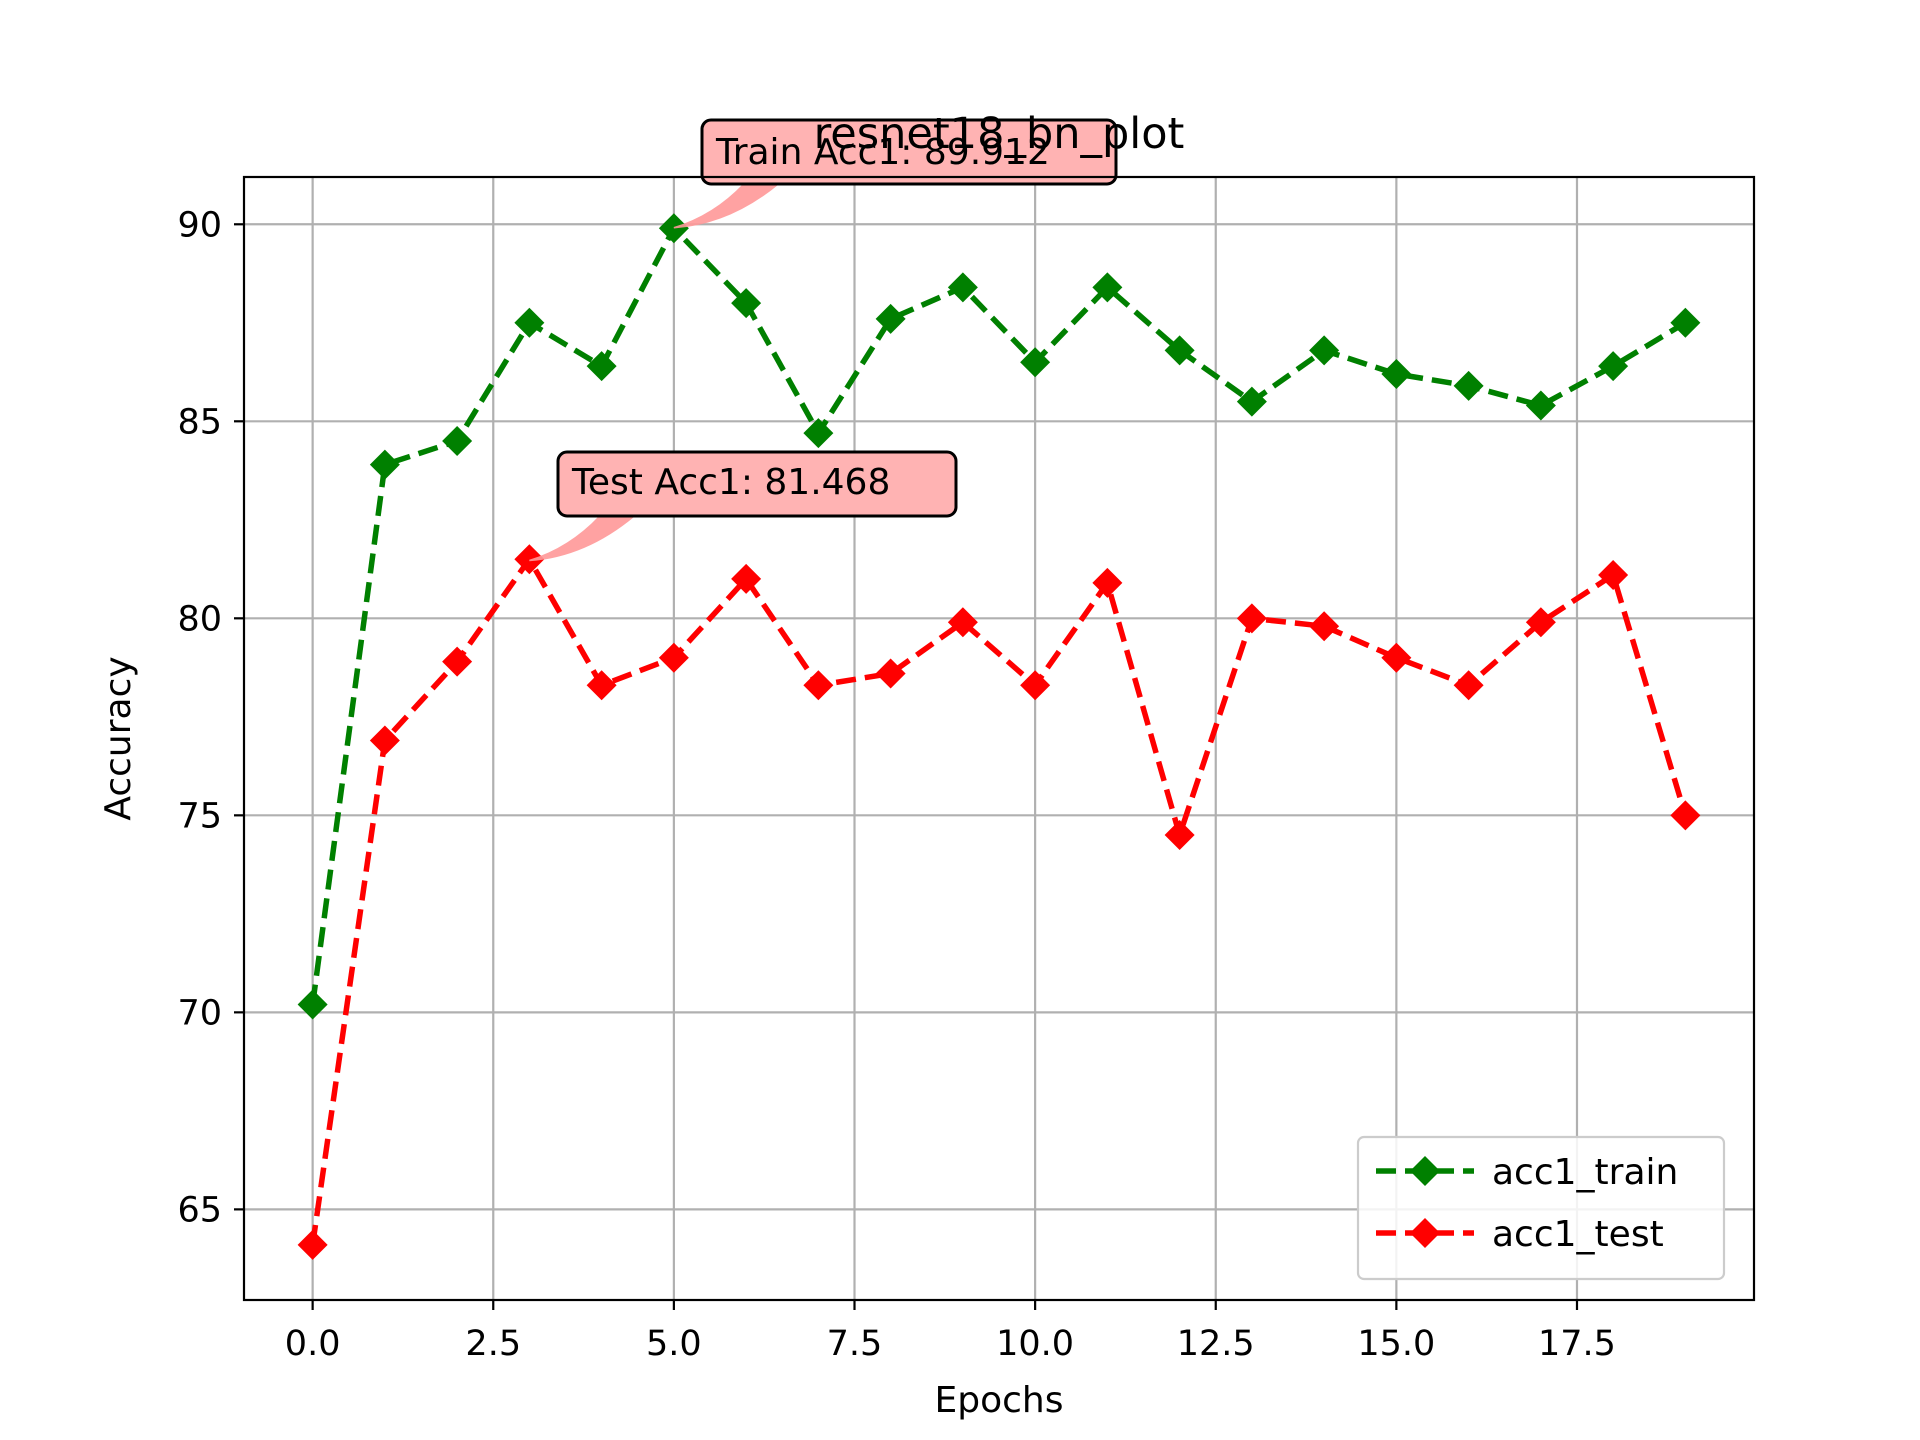 The image size is (1920, 1440). I want to click on x-tick-label: 17.5, so click(1577, 1344).